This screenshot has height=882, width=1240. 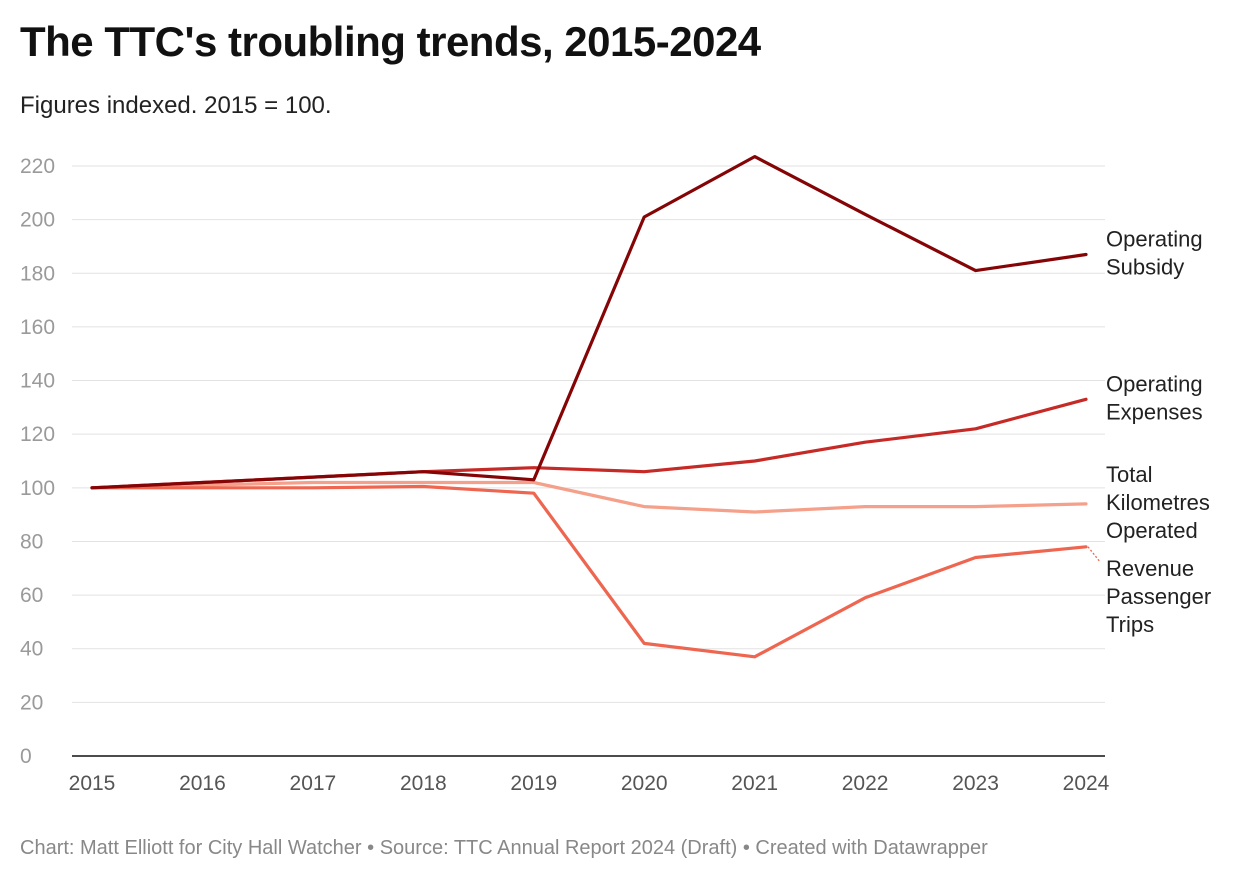 I want to click on chart-title: The TTC's troubling trends, 2015-2024, so click(x=390, y=41).